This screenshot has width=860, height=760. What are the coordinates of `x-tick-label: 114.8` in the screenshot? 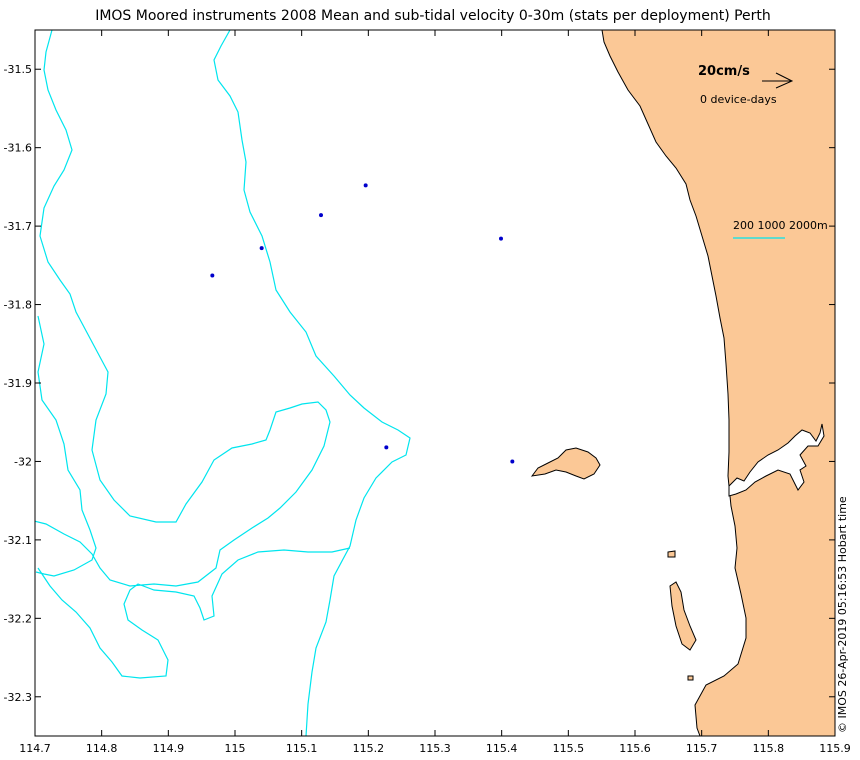 It's located at (102, 748).